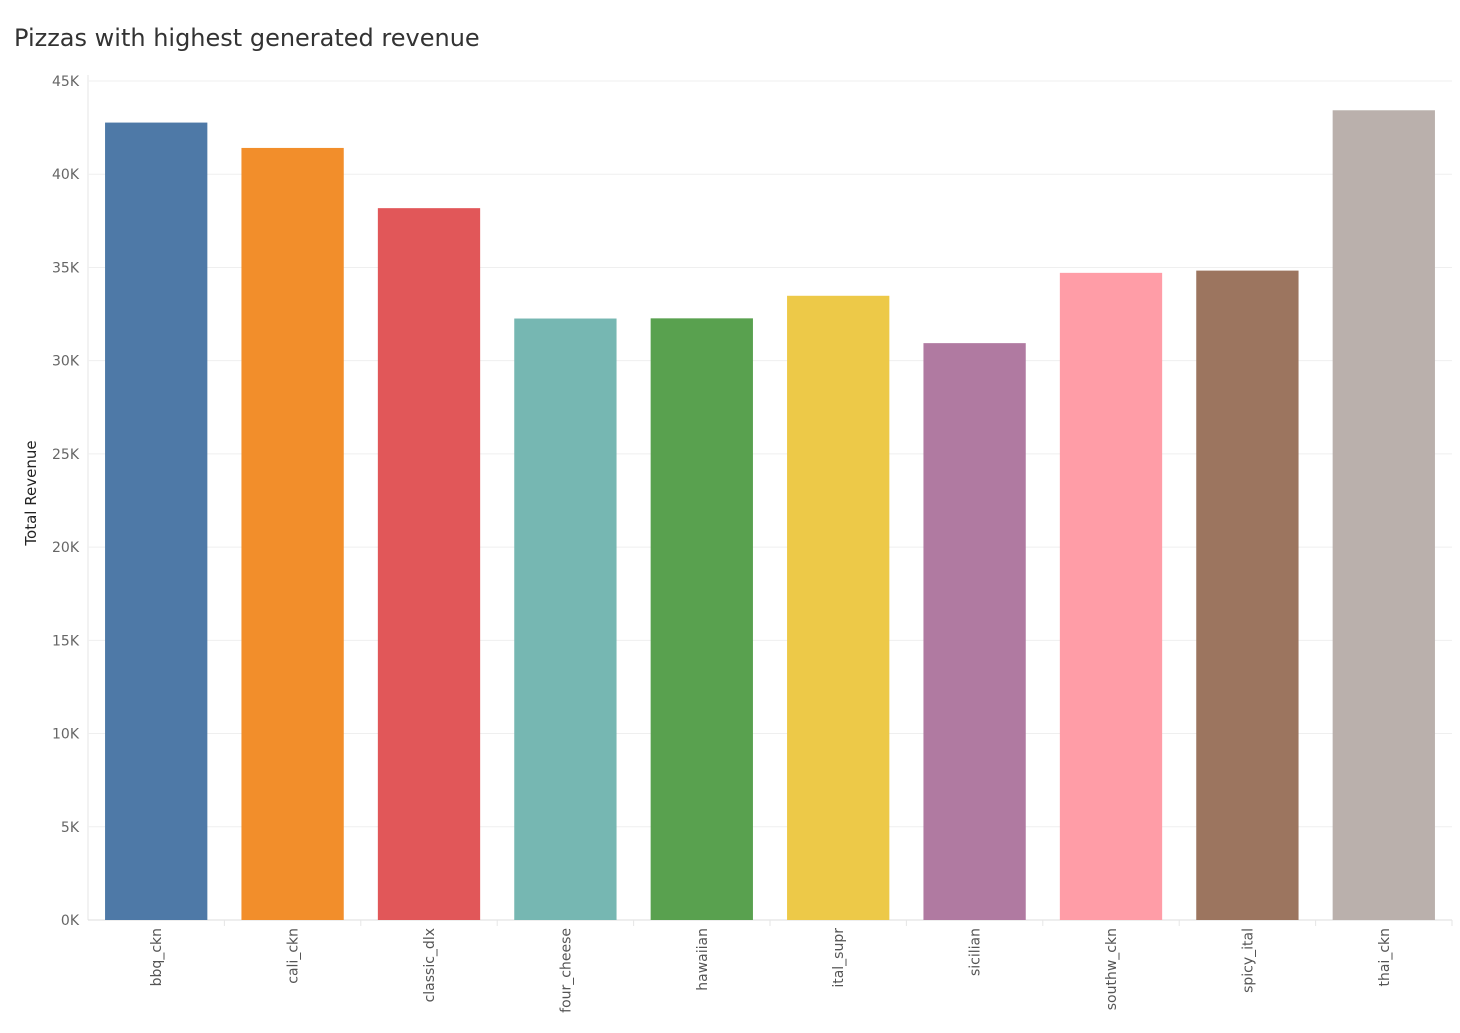 The height and width of the screenshot is (1033, 1460). Describe the element at coordinates (1383, 515) in the screenshot. I see `bar-thai-ckn` at that location.